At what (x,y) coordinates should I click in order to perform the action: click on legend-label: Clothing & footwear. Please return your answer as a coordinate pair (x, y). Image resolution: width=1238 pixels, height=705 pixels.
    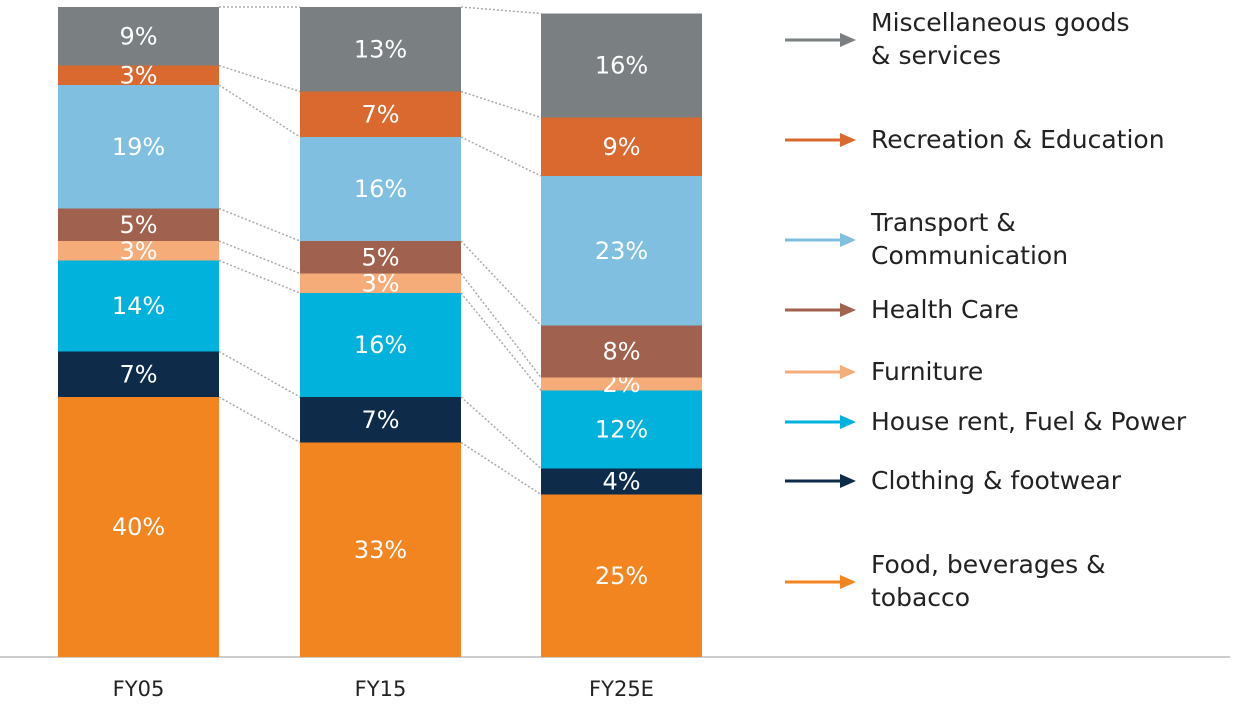
    Looking at the image, I should click on (996, 480).